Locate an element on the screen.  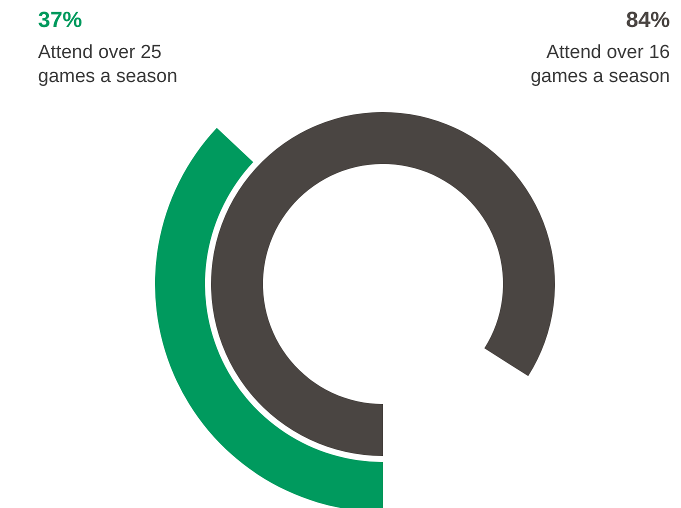
category-label: Attend over 25 games a season is located at coordinates (108, 64).